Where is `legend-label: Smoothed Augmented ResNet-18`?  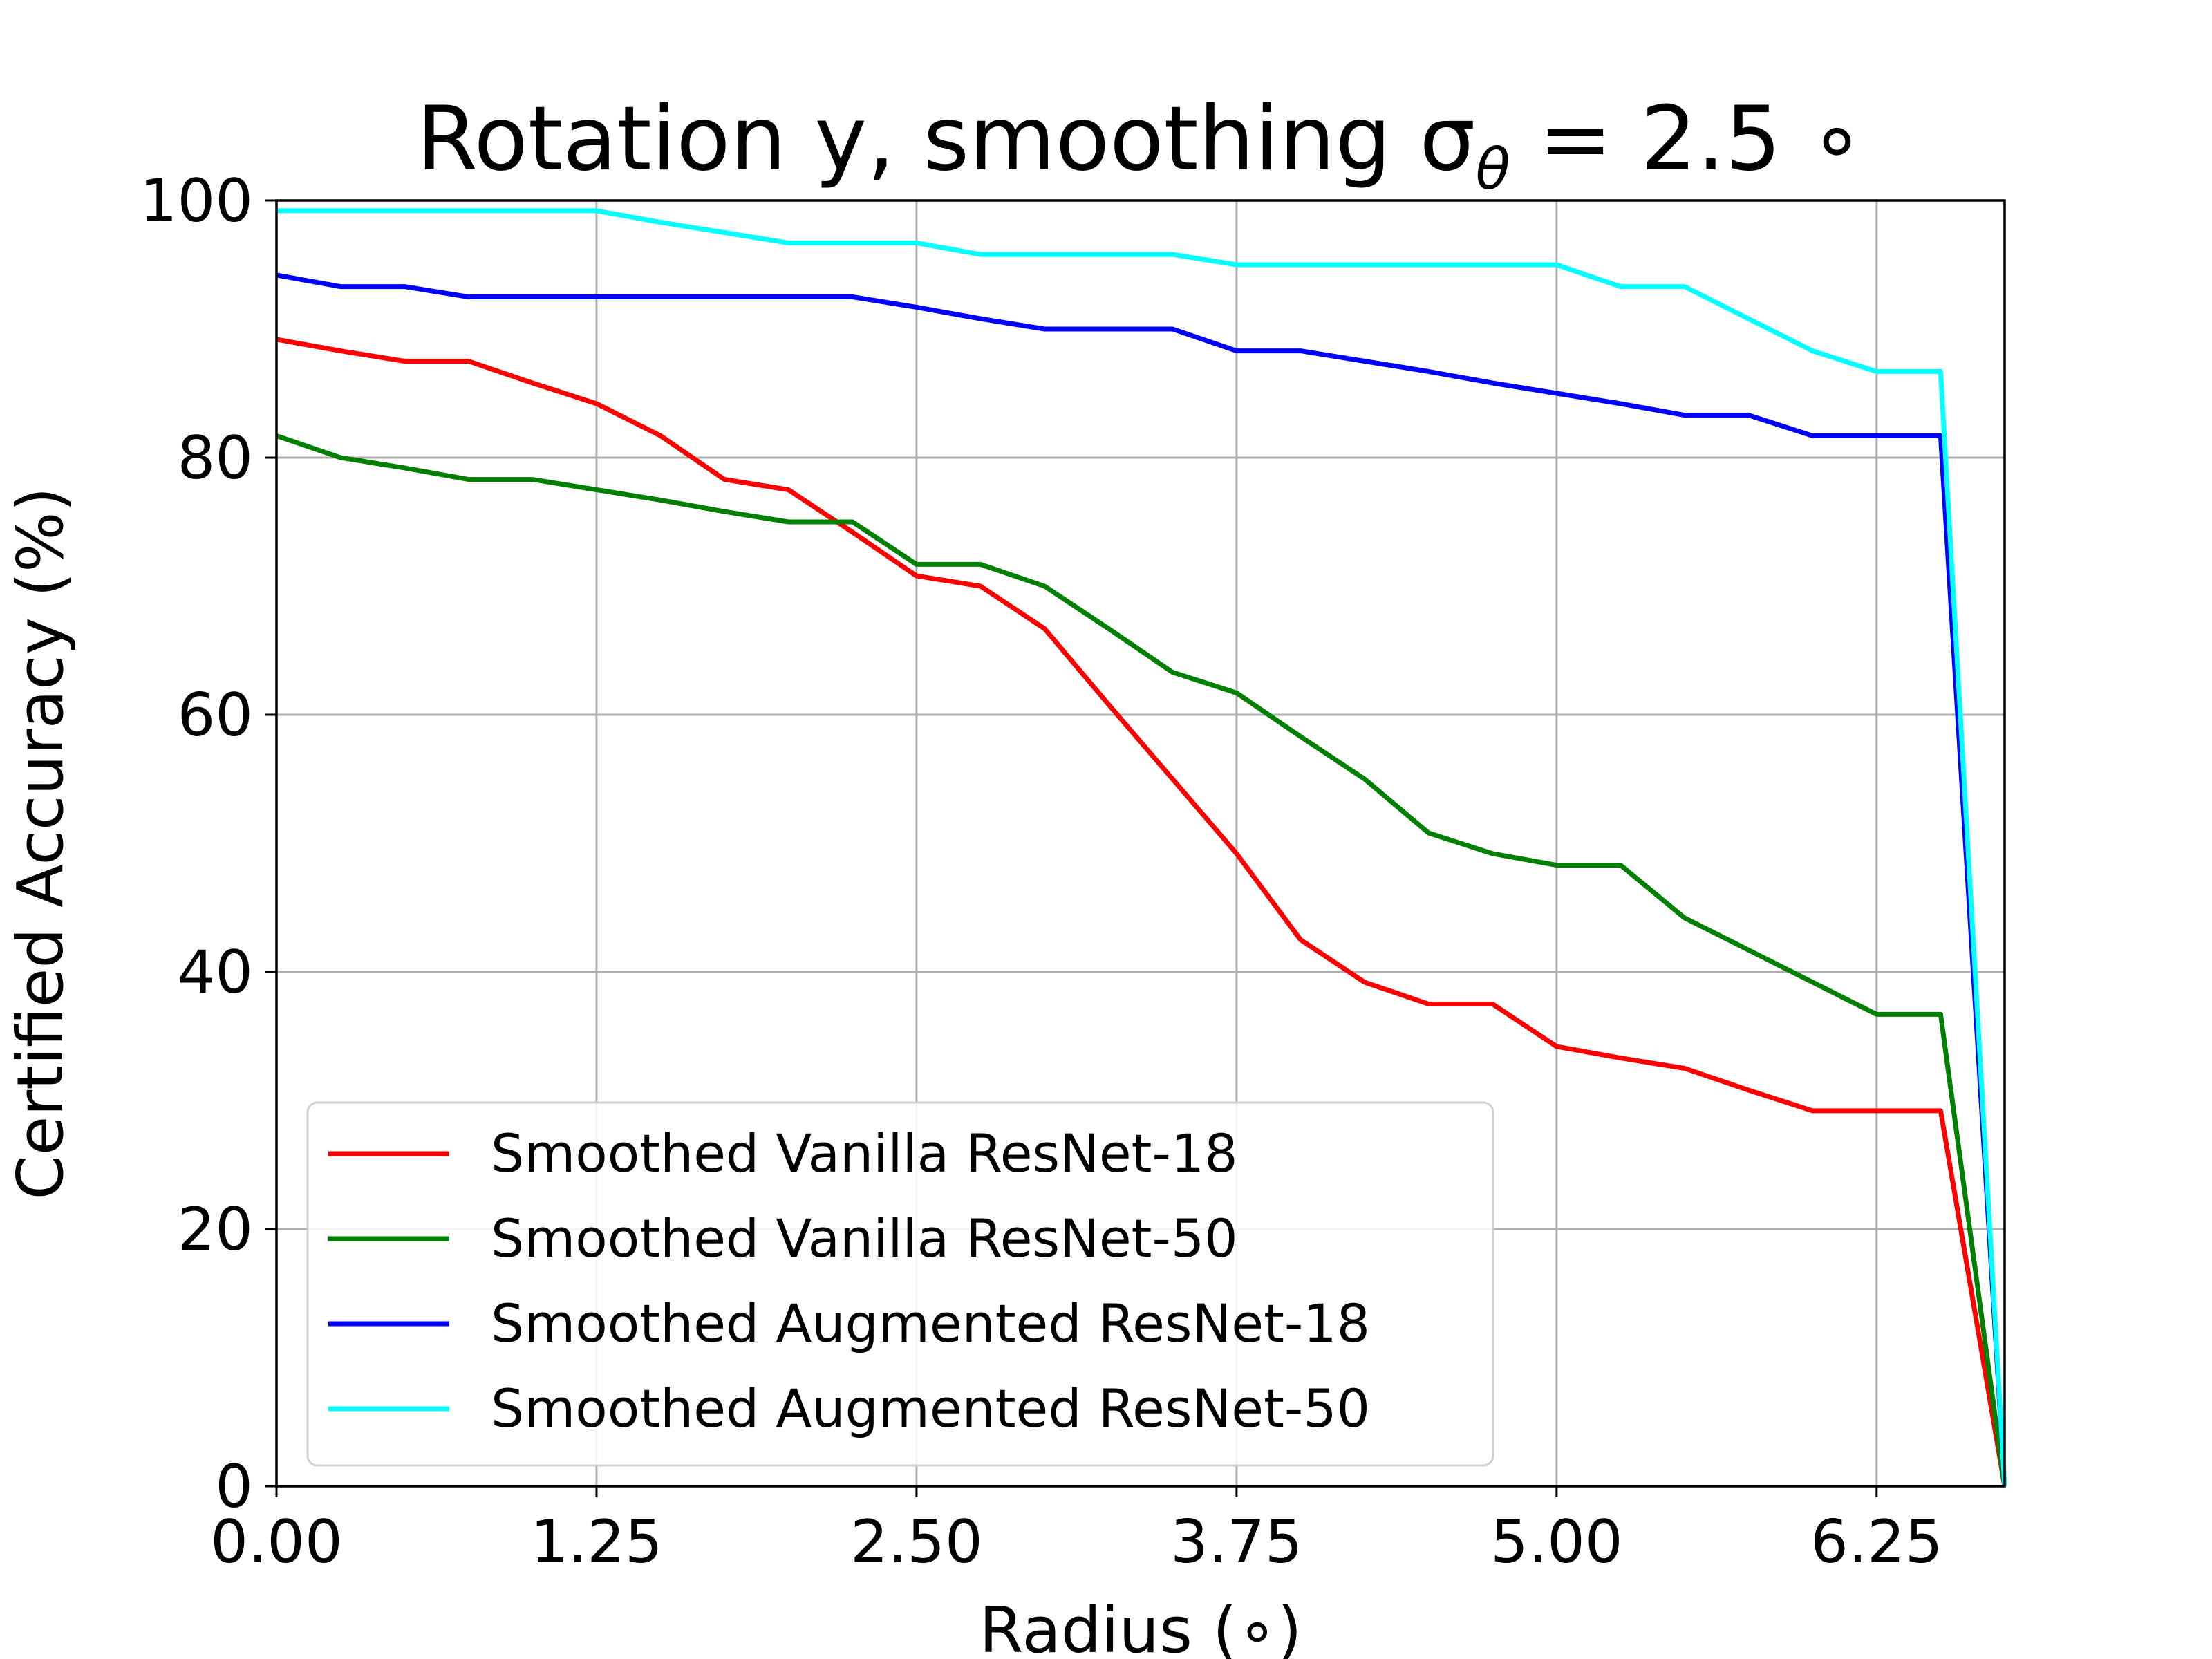 legend-label: Smoothed Augmented ResNet-18 is located at coordinates (931, 1323).